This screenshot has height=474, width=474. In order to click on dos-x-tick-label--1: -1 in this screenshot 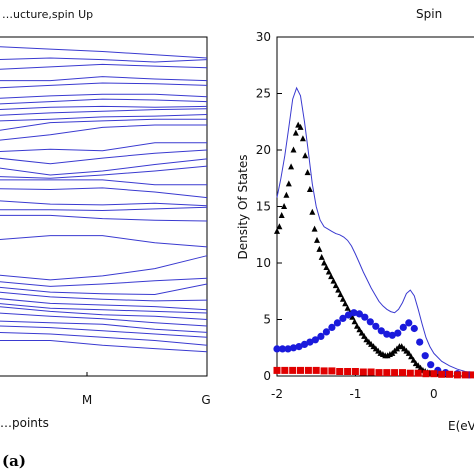, I will do `click(355, 394)`.